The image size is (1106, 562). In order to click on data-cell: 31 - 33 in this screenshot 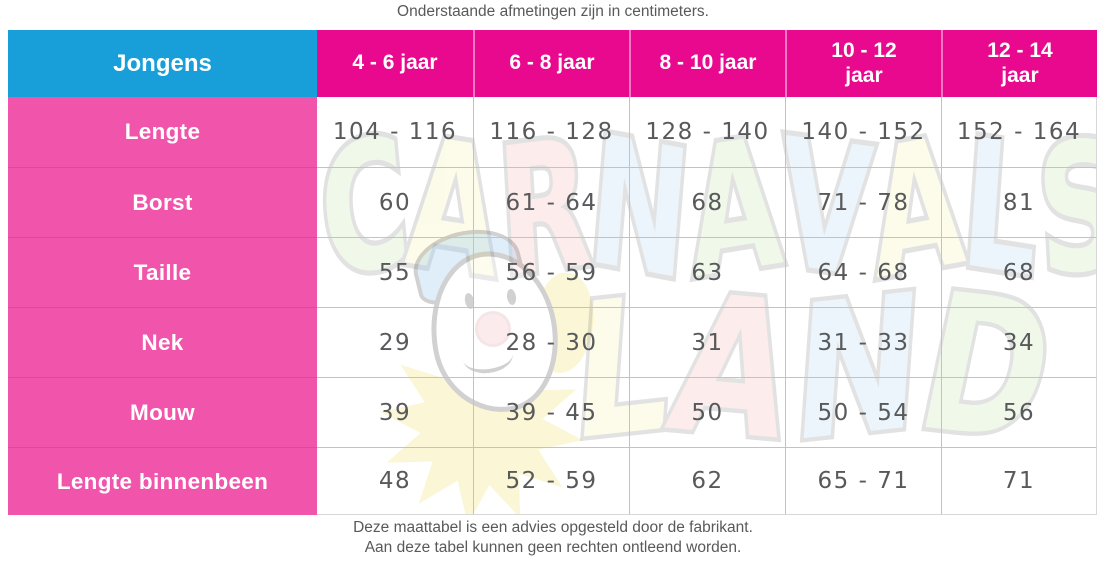, I will do `click(863, 342)`.